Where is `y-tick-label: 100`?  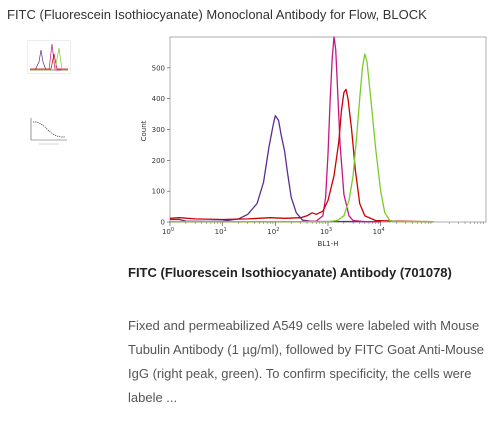
y-tick-label: 100 is located at coordinates (158, 192).